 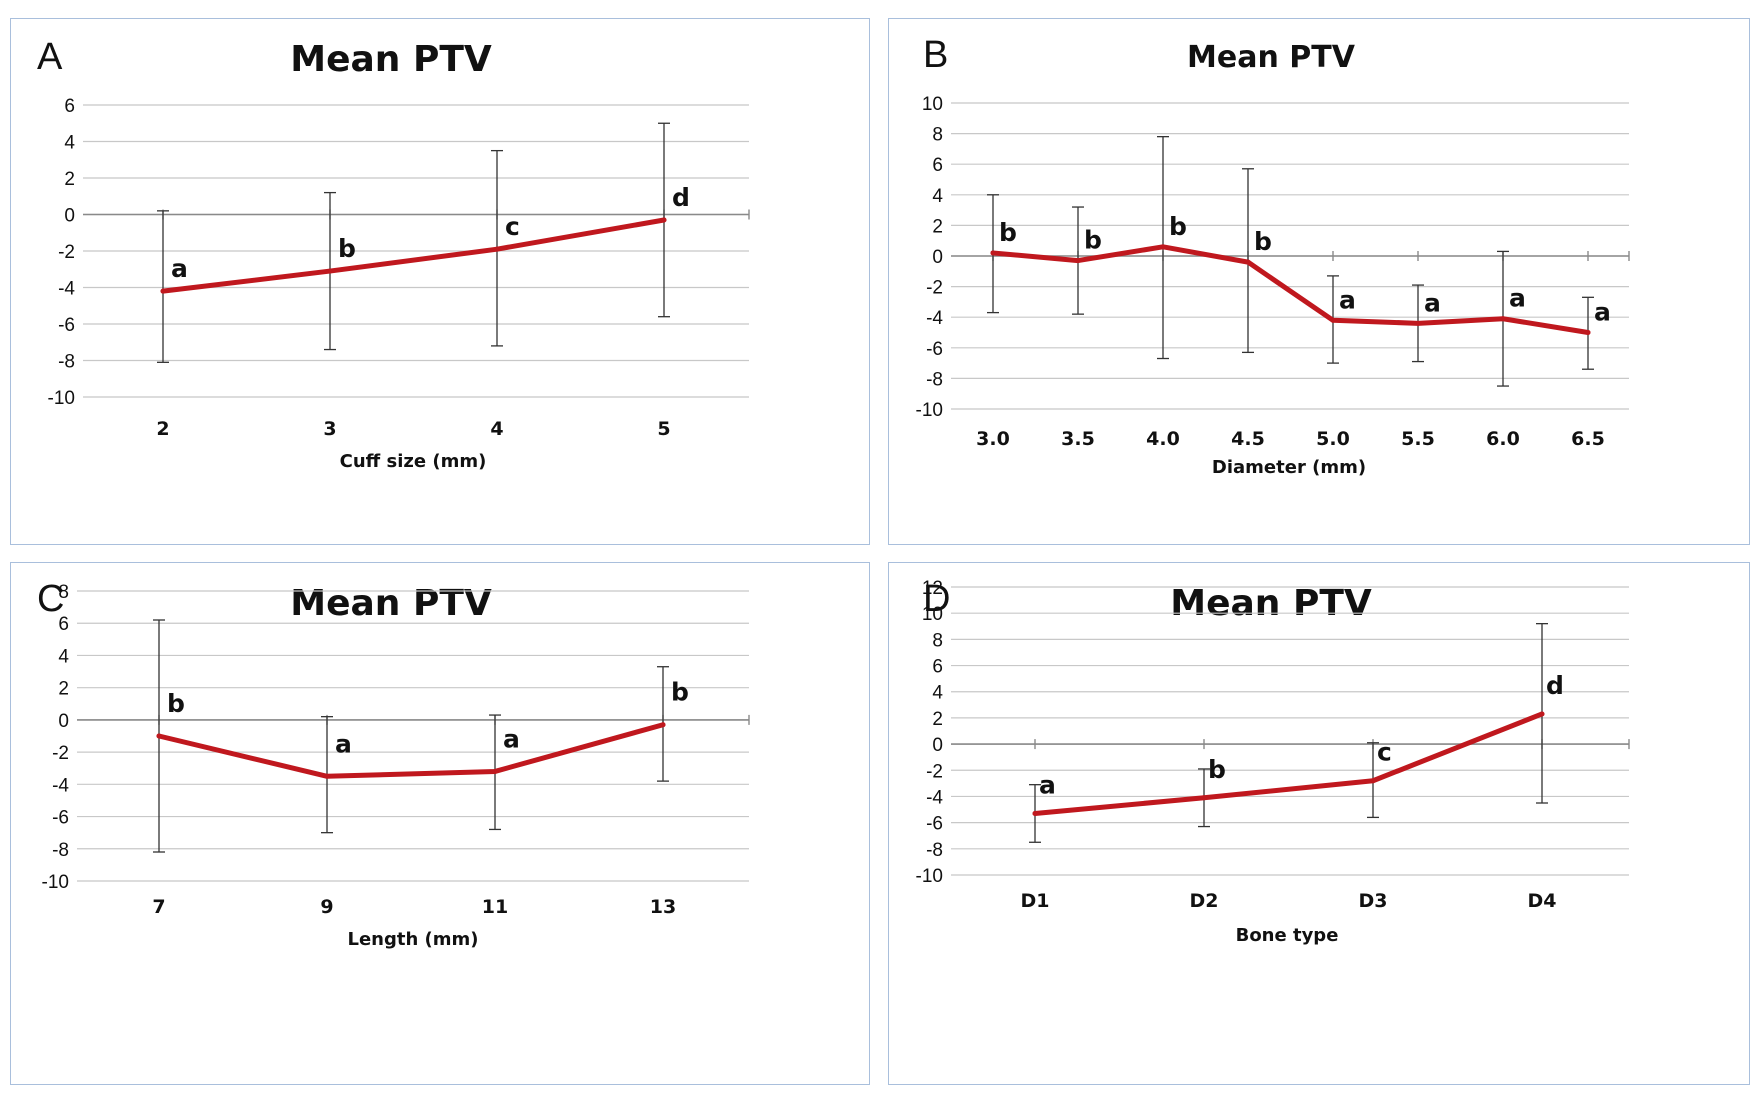 I want to click on y-tick-label-c: -8, so click(x=60, y=850).